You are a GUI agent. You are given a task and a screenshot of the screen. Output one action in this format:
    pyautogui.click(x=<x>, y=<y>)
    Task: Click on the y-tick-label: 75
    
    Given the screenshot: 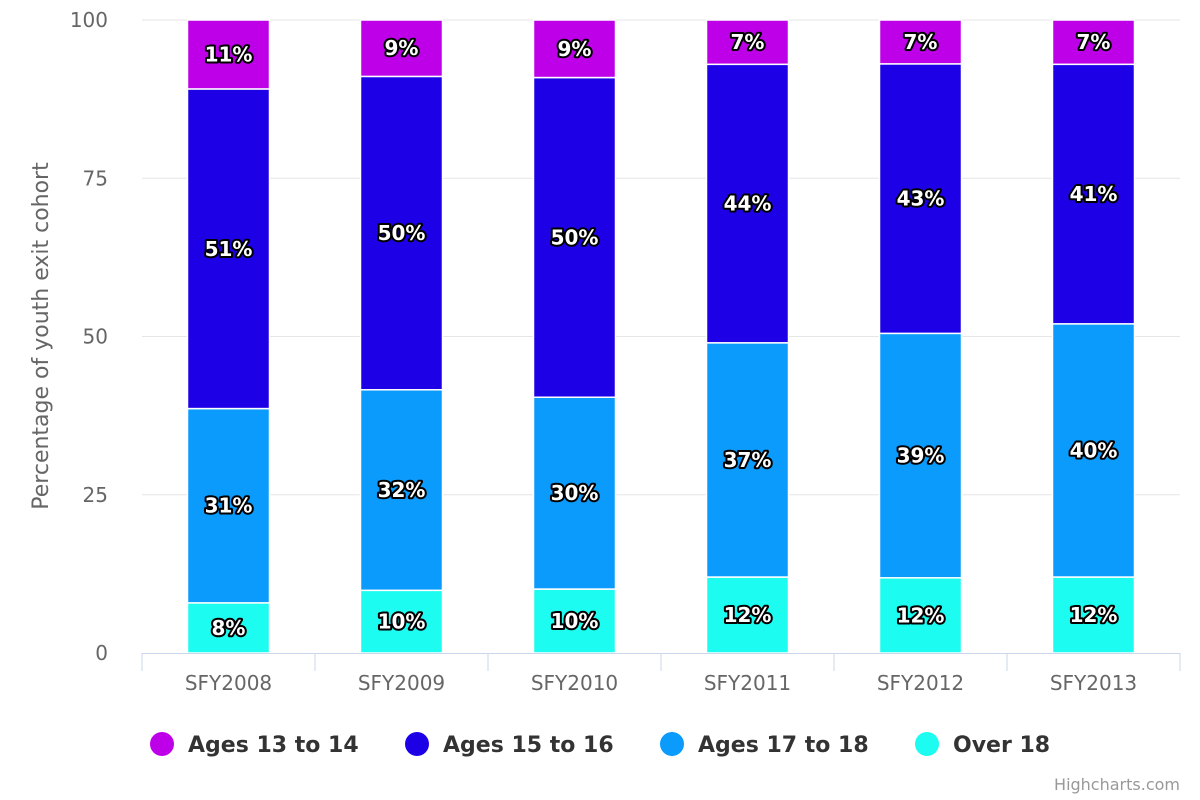 What is the action you would take?
    pyautogui.click(x=95, y=178)
    